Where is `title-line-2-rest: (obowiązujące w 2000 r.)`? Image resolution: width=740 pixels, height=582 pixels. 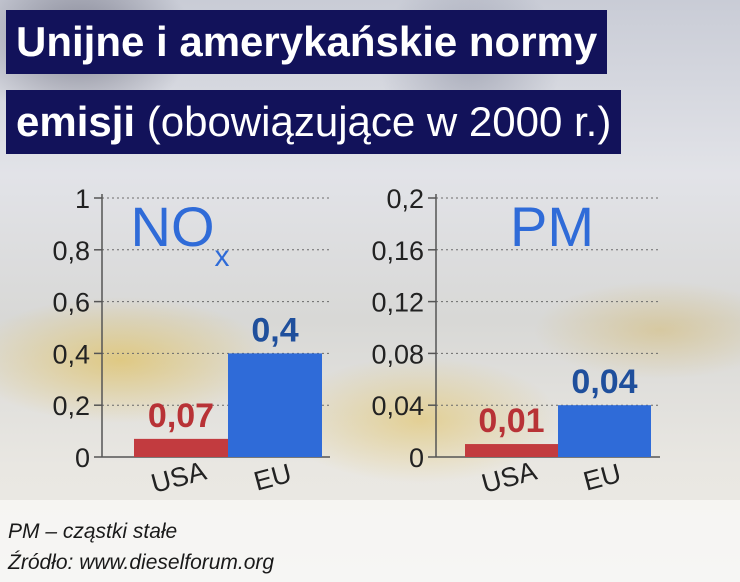
title-line-2-rest: (obowiązujące w 2000 r.) is located at coordinates (379, 121).